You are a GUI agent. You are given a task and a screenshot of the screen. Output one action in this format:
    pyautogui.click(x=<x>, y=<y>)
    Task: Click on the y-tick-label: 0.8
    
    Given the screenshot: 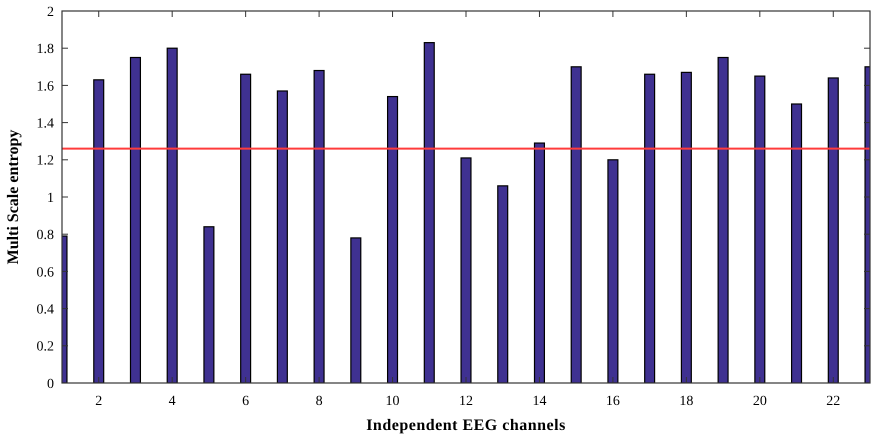 What is the action you would take?
    pyautogui.click(x=45, y=236)
    